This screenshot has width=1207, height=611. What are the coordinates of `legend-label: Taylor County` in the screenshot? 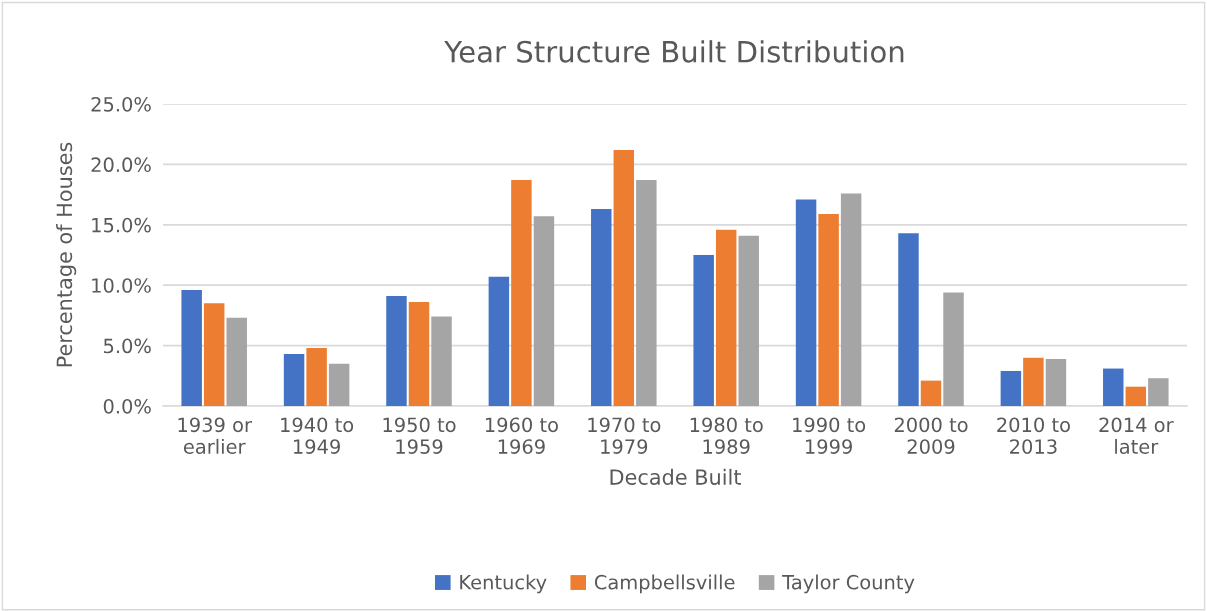 It's located at (848, 584).